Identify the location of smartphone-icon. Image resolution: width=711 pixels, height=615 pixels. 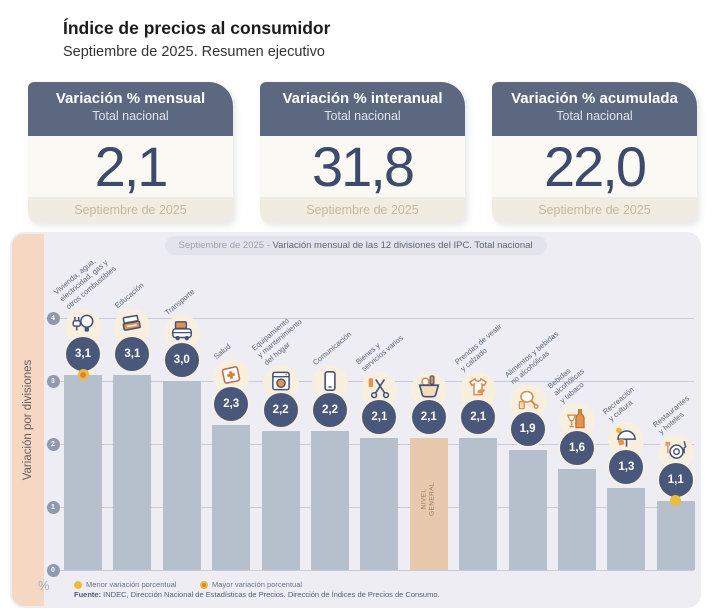
(330, 383).